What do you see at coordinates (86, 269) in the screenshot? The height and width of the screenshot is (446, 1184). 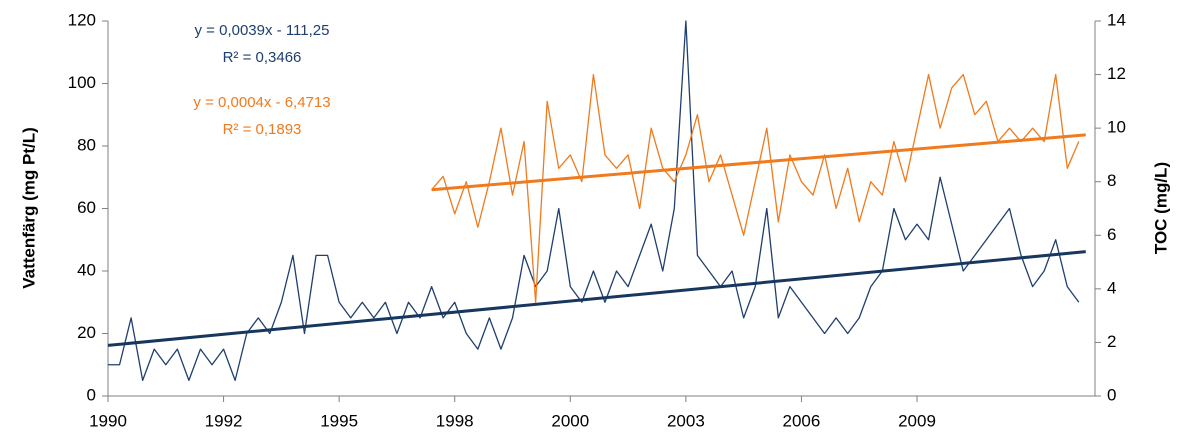 I see `y-tick-label: 40` at bounding box center [86, 269].